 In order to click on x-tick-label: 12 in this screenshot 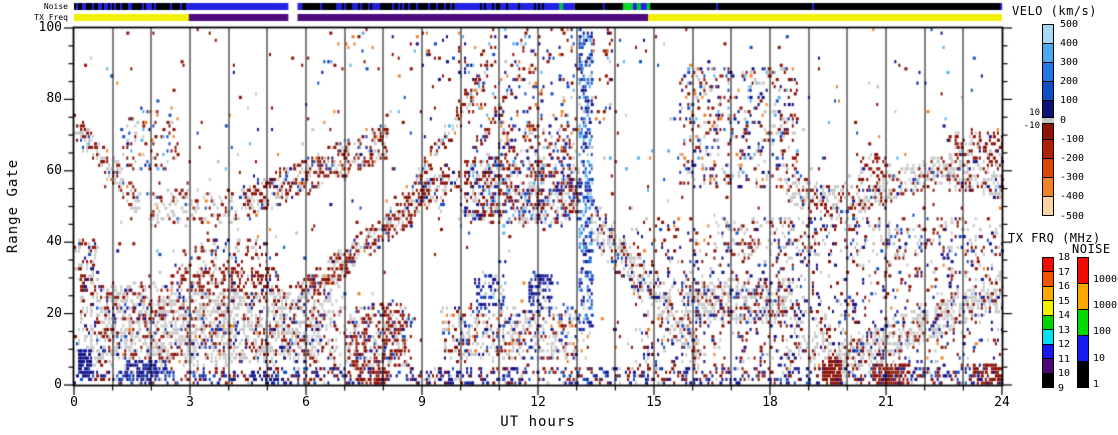, I will do `click(538, 402)`.